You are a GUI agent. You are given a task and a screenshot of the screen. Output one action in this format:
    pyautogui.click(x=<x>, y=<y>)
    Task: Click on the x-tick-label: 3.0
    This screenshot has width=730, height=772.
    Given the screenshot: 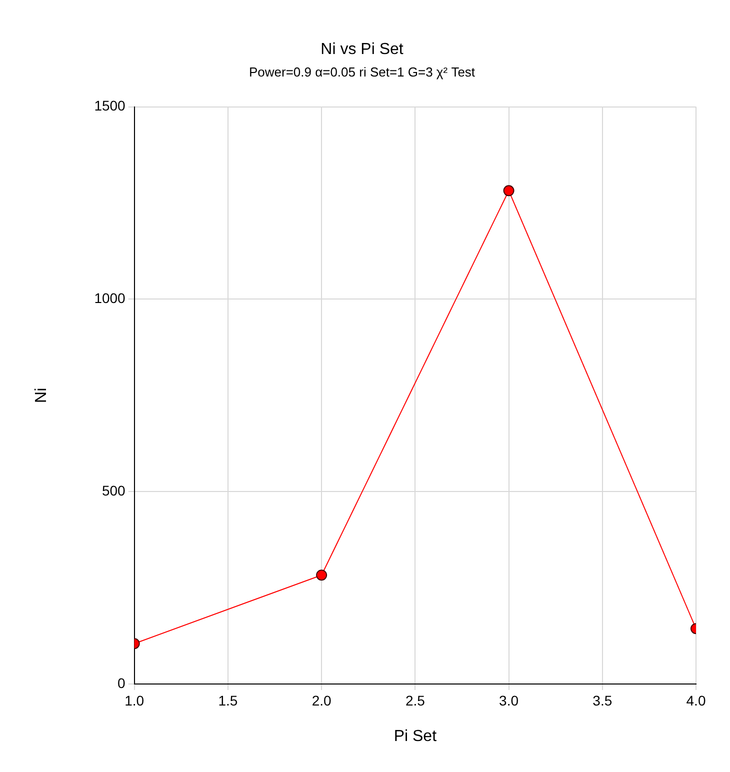 What is the action you would take?
    pyautogui.click(x=509, y=700)
    